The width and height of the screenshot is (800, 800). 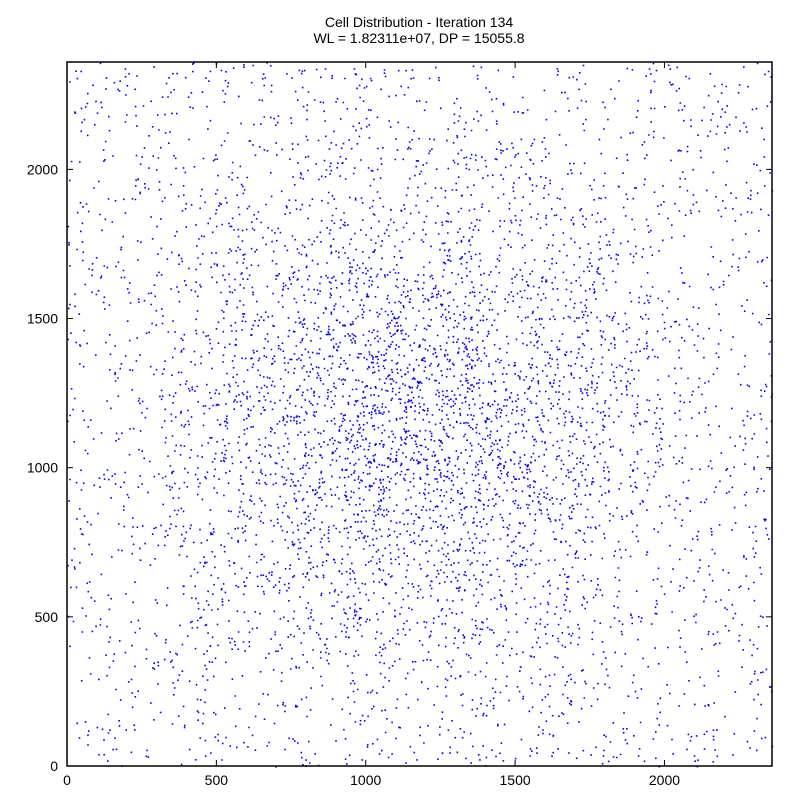 What do you see at coordinates (664, 780) in the screenshot?
I see `x-tick-label: 2000` at bounding box center [664, 780].